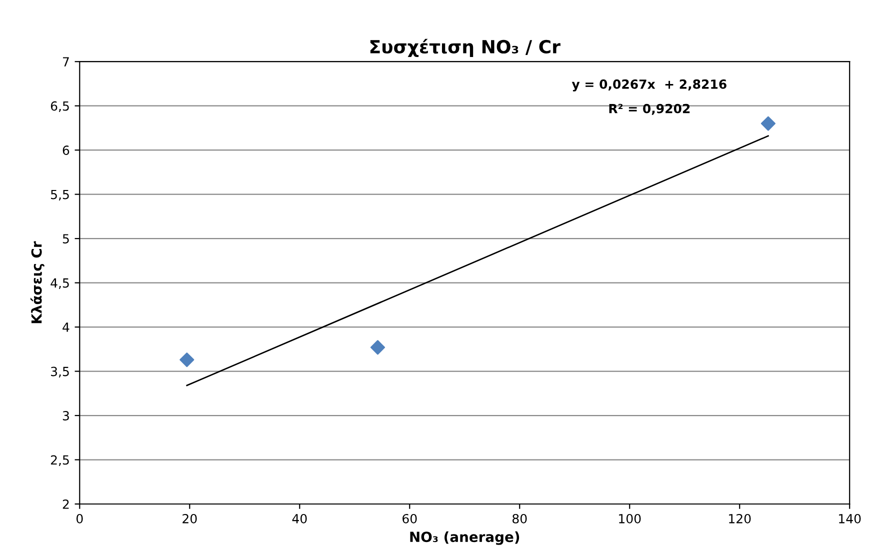  Describe the element at coordinates (189, 519) in the screenshot. I see `x-tick-label: 20` at that location.